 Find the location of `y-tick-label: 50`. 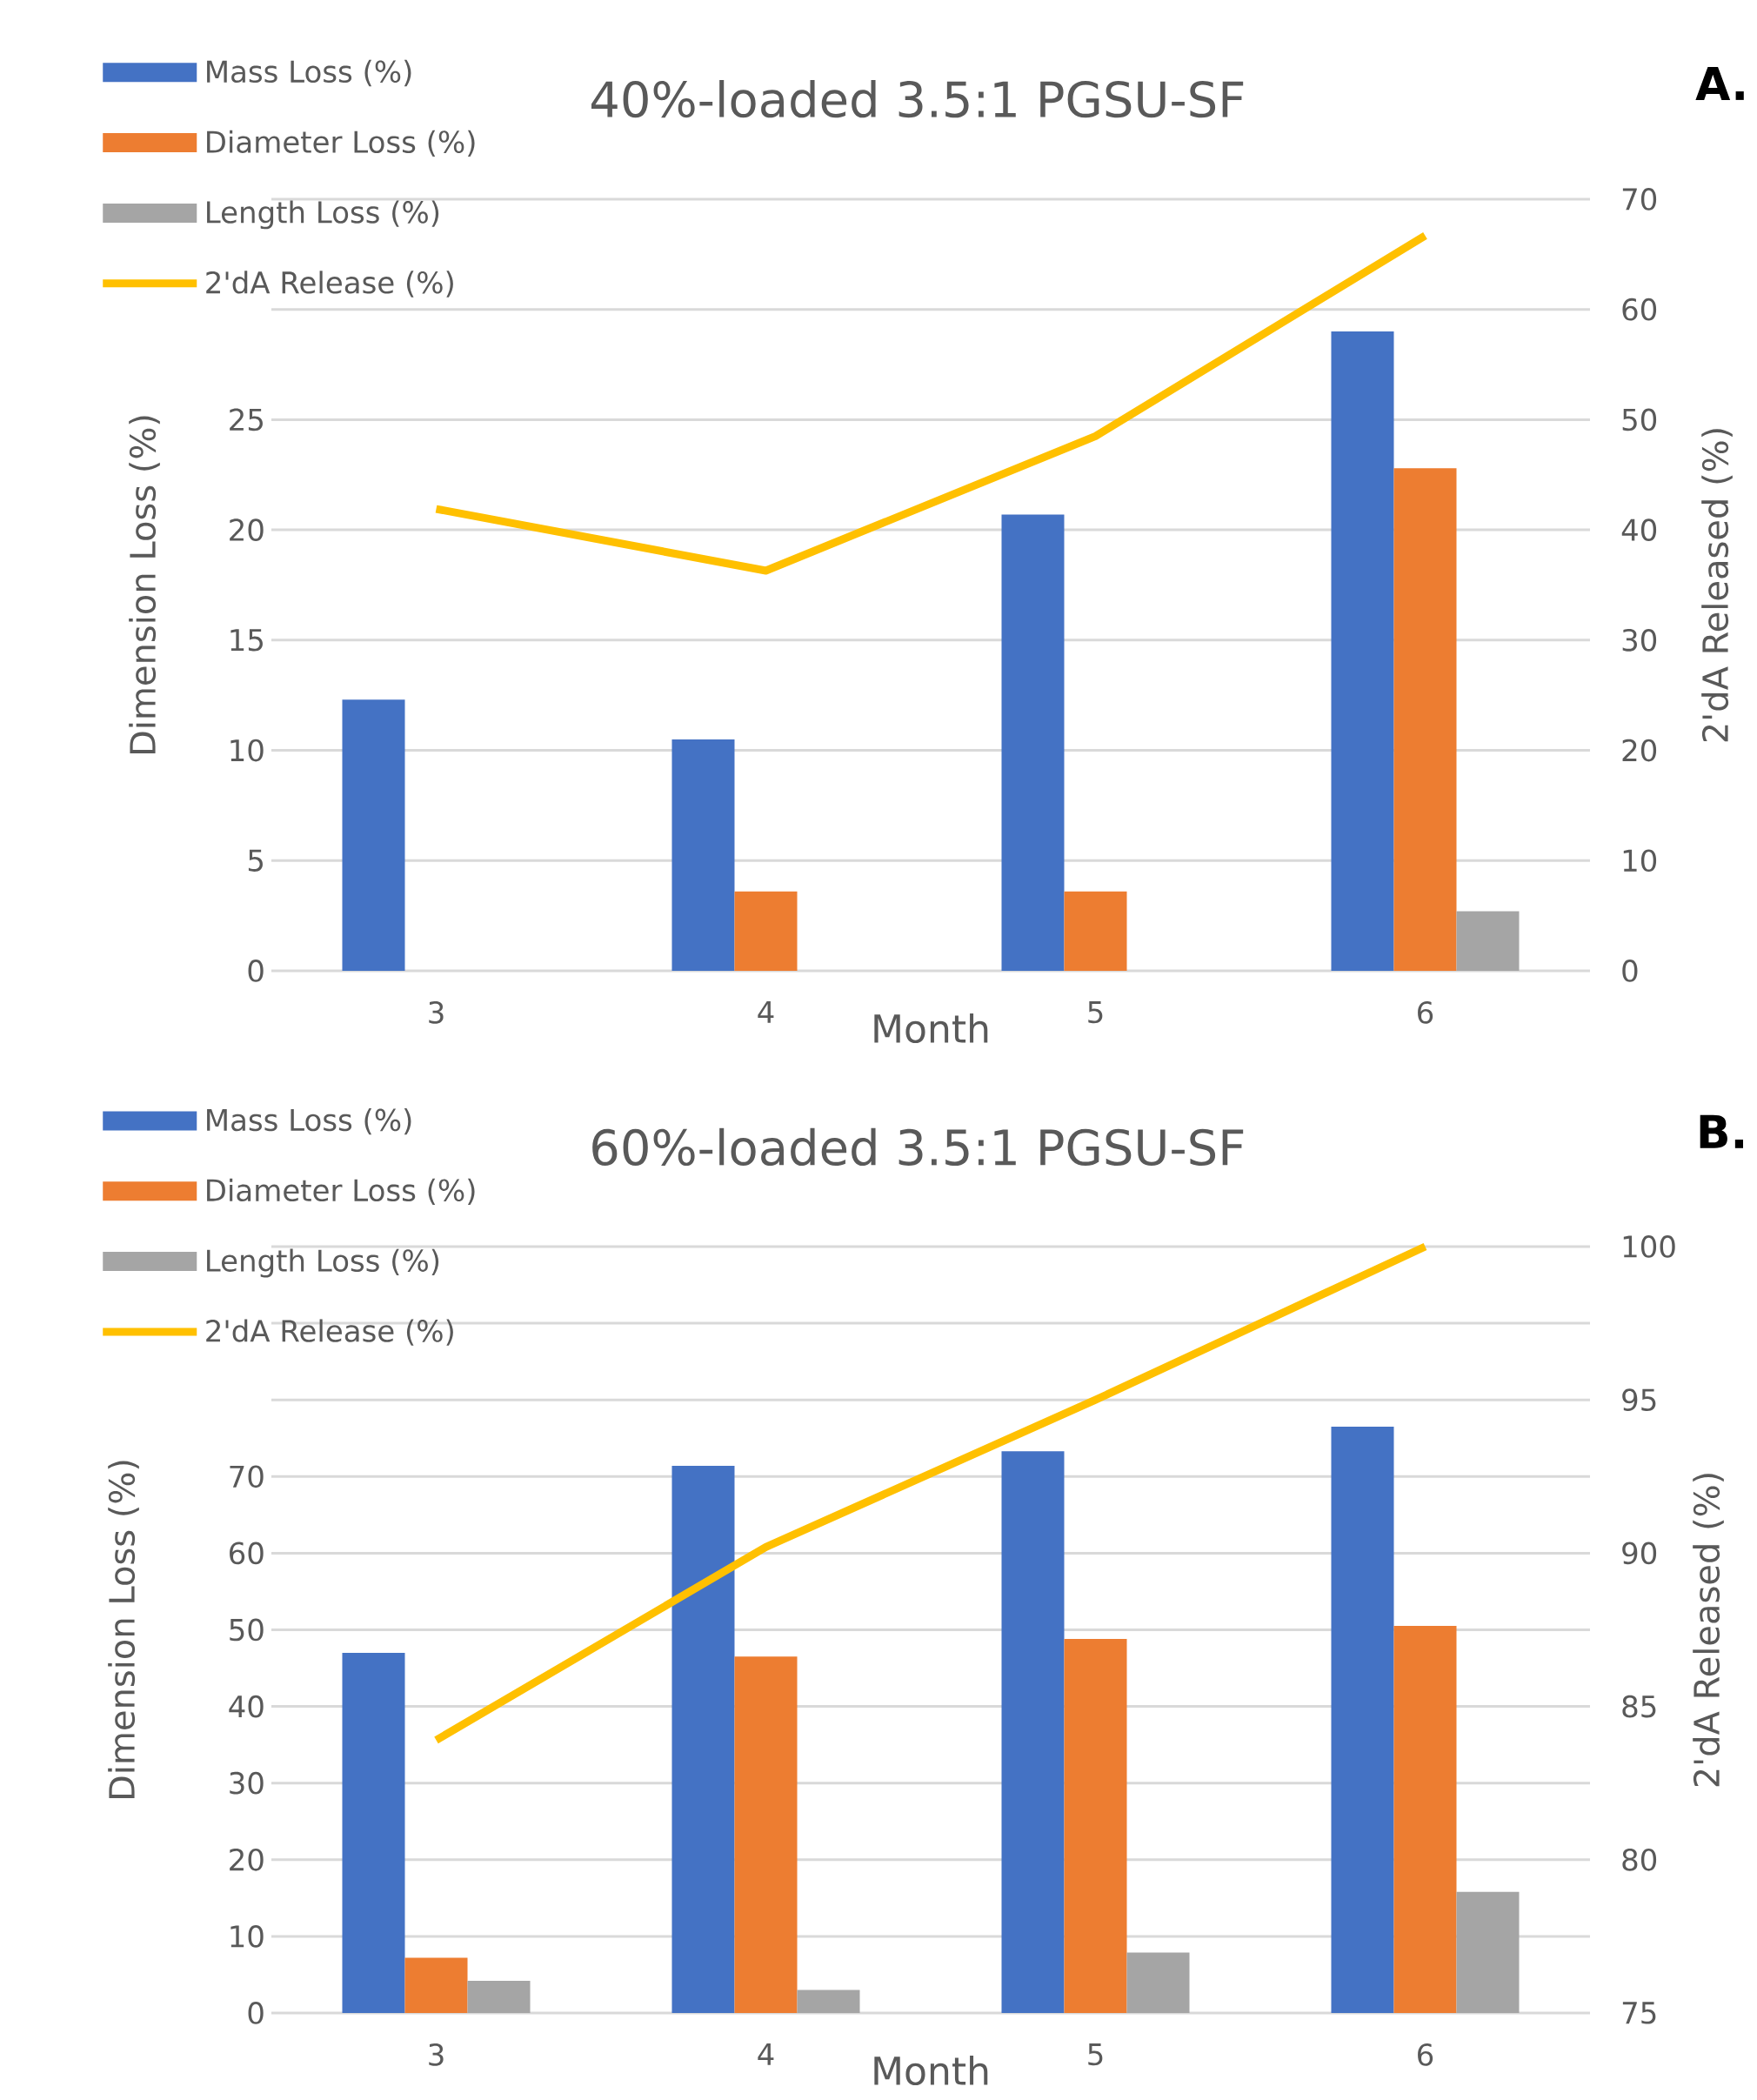

y-tick-label: 50 is located at coordinates (247, 1630).